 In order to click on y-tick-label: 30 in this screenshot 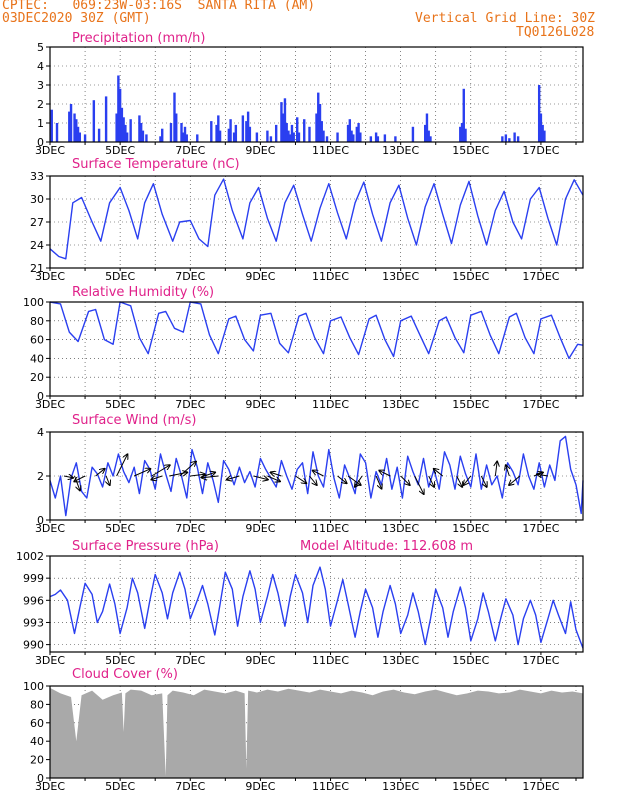, I will do `click(37, 199)`.